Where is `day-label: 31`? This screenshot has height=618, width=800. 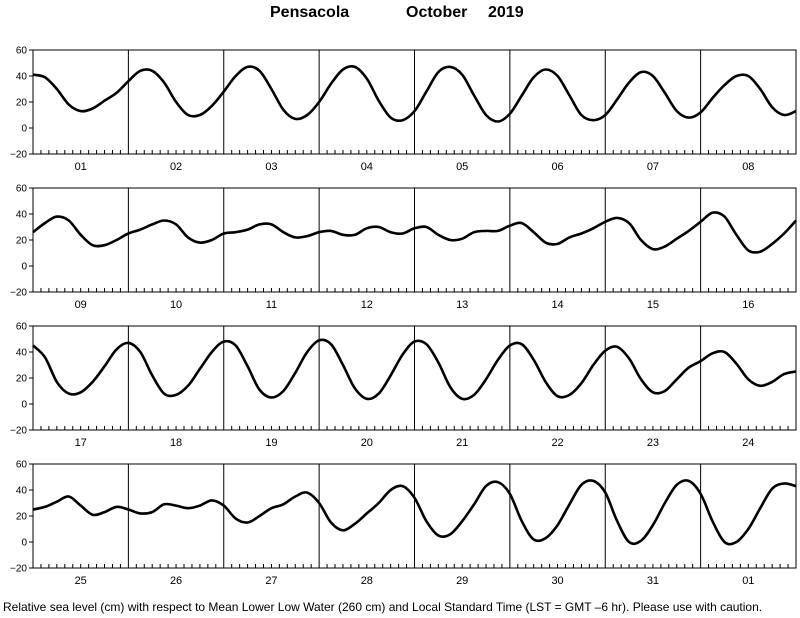
day-label: 31 is located at coordinates (653, 581).